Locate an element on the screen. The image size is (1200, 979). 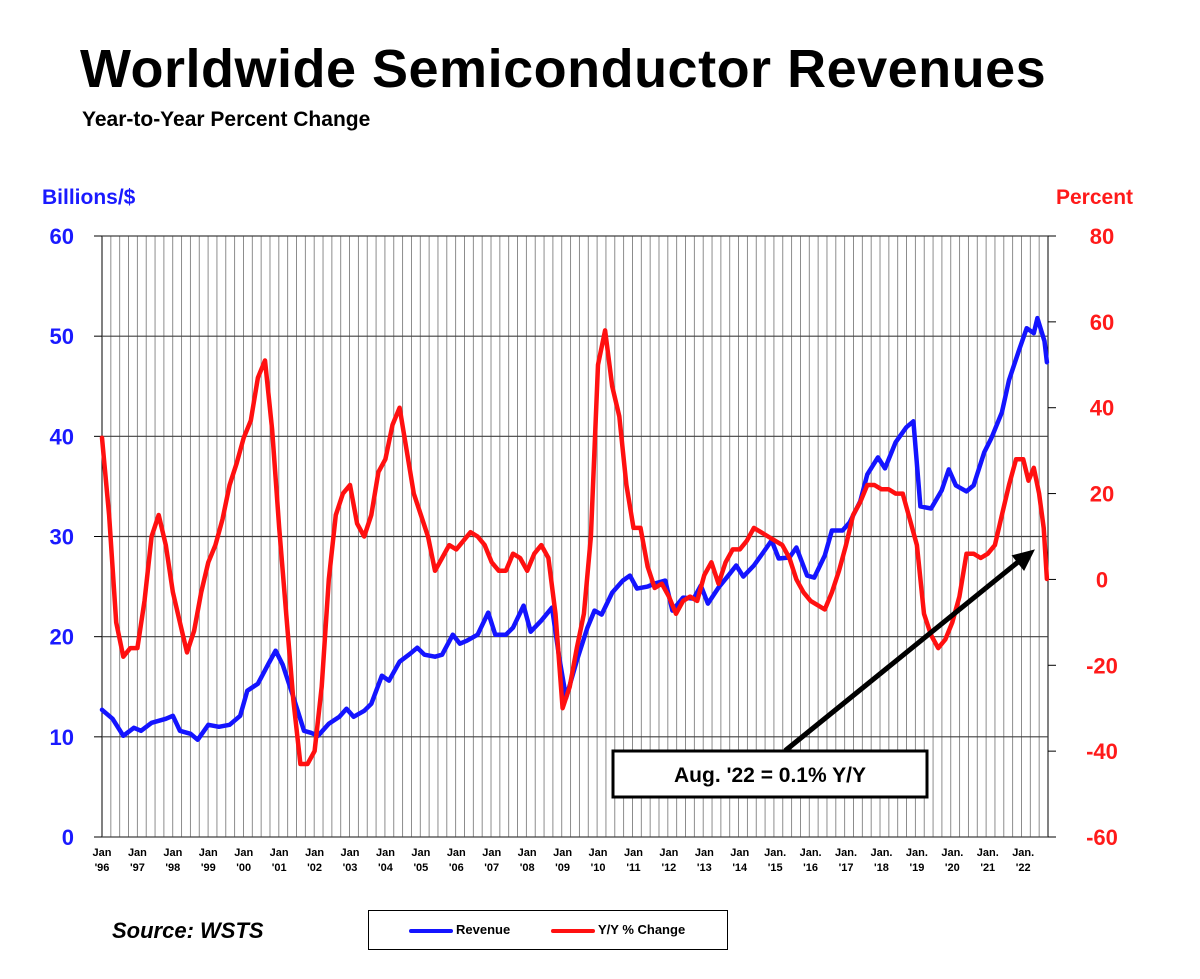
legend-label-yoy: Y/Y % Change is located at coordinates (642, 929).